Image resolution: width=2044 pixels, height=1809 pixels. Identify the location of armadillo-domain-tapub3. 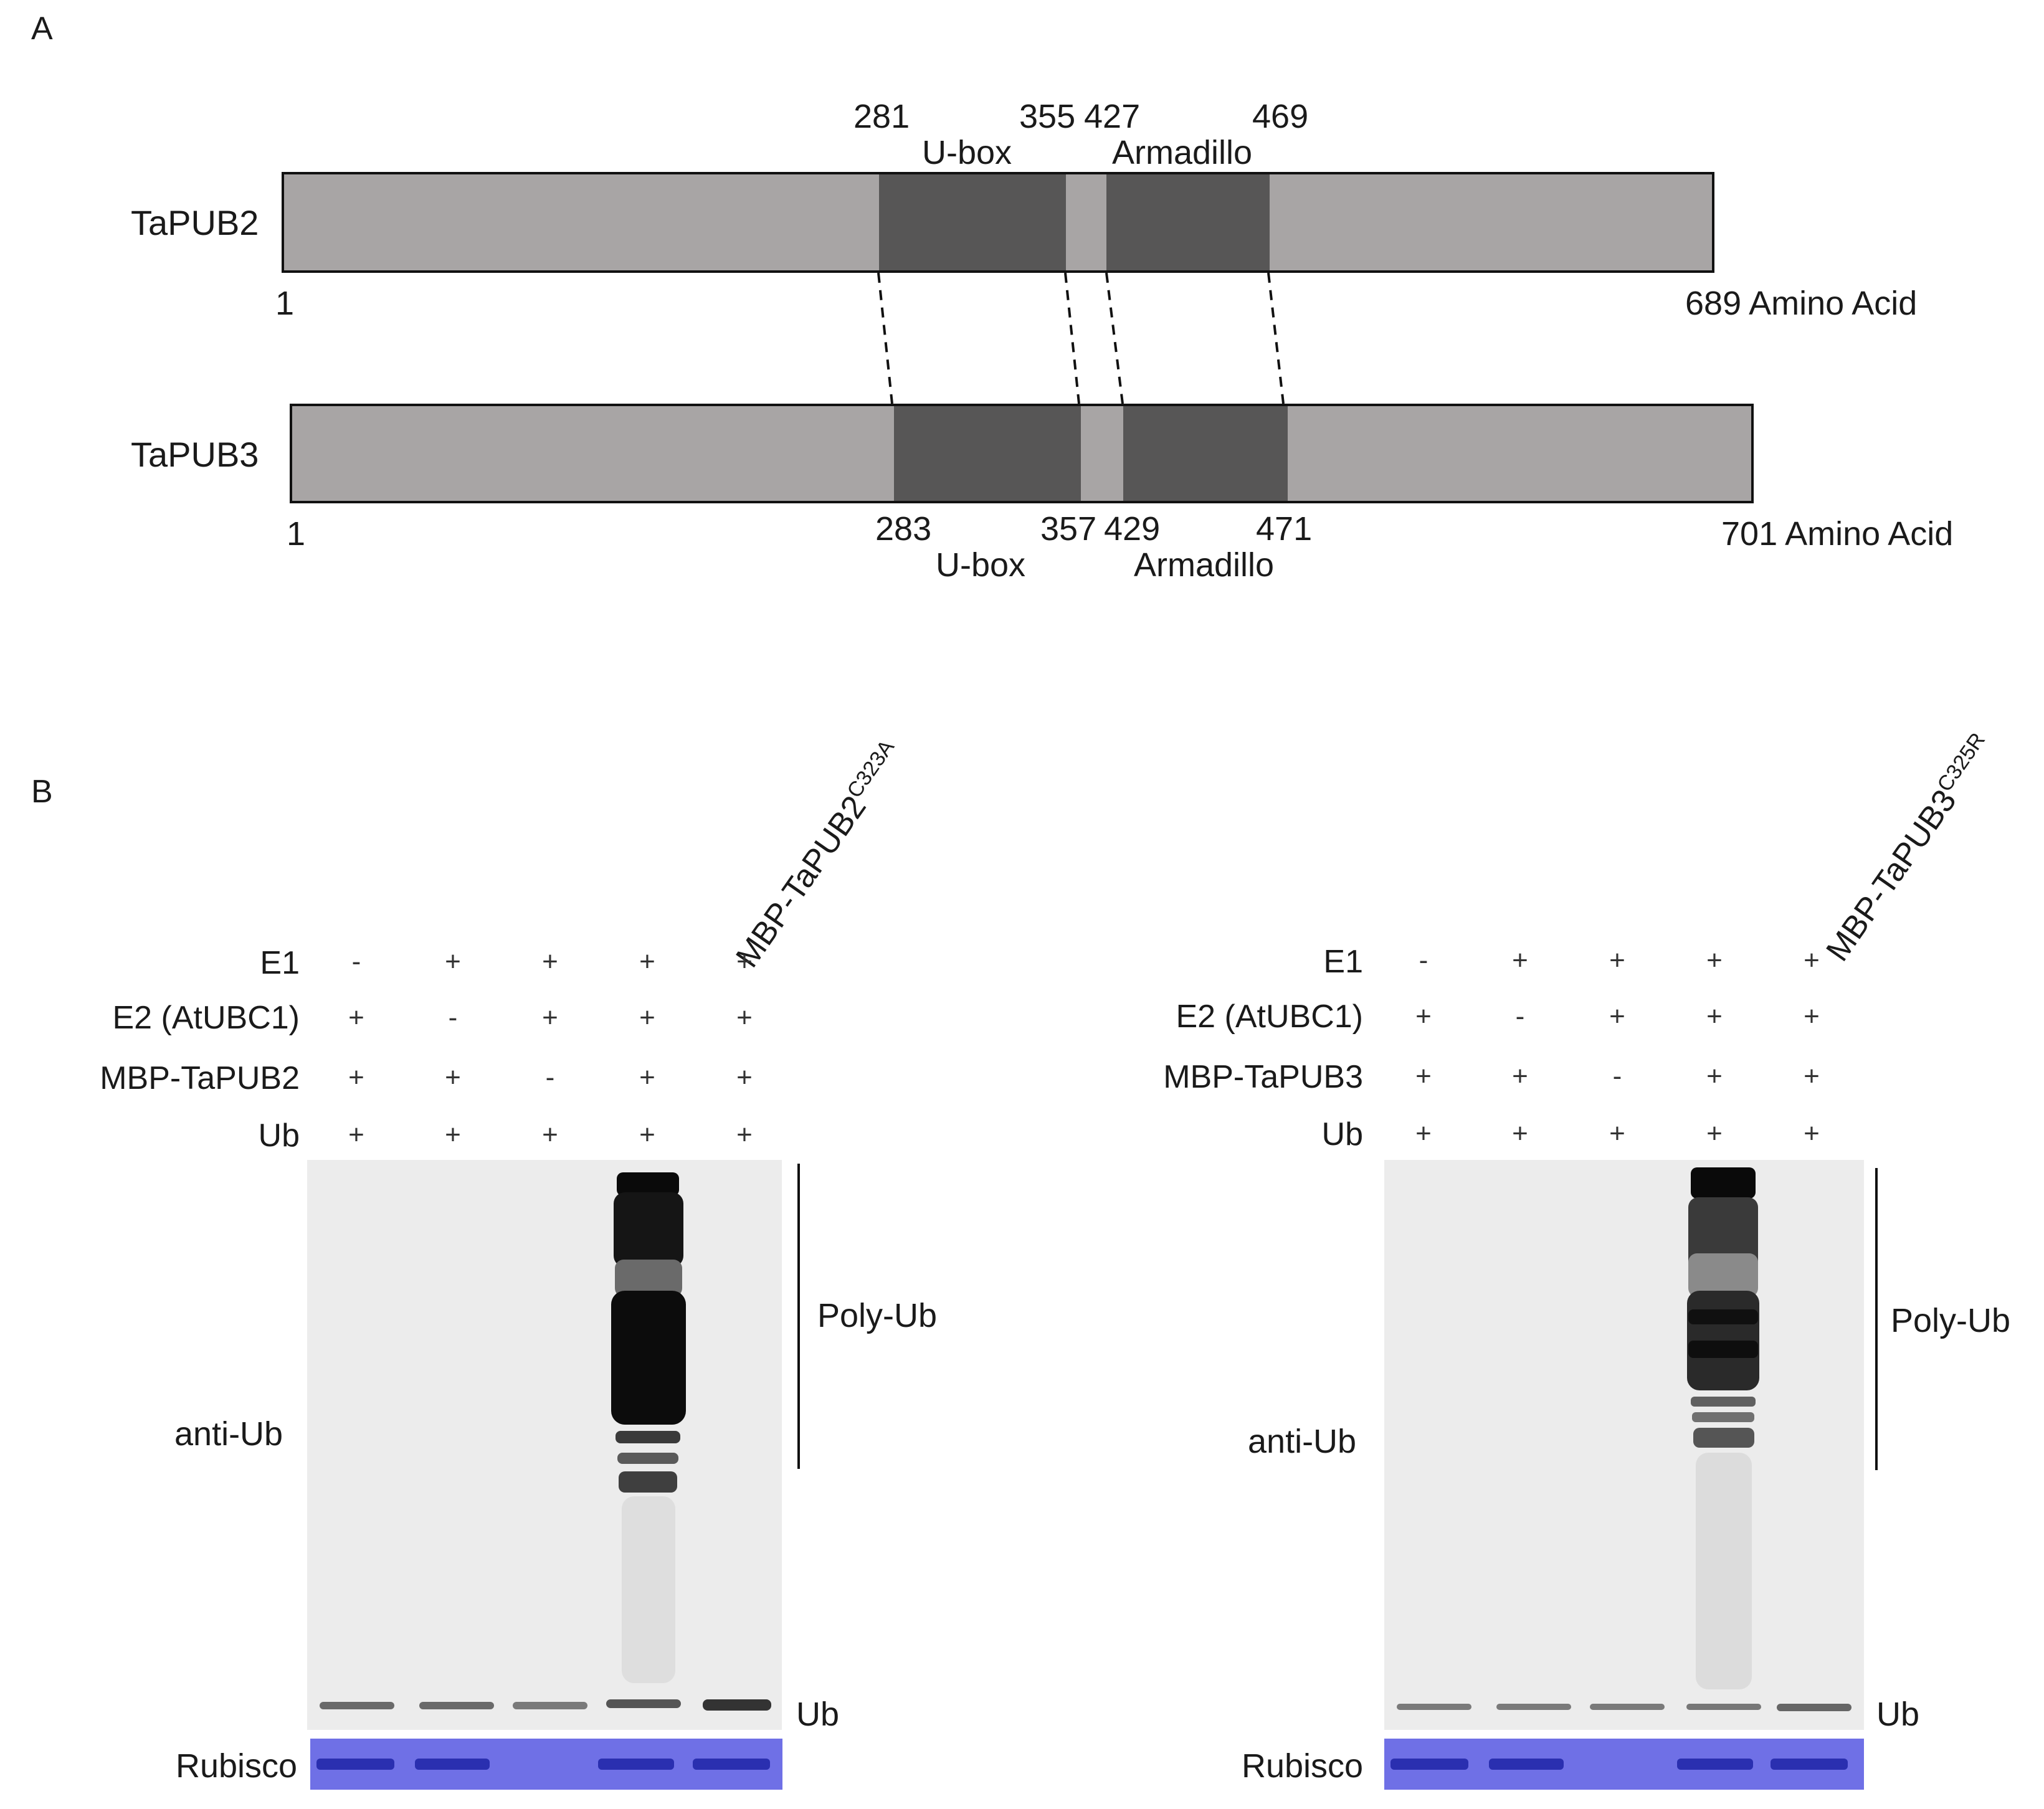
(1205, 453).